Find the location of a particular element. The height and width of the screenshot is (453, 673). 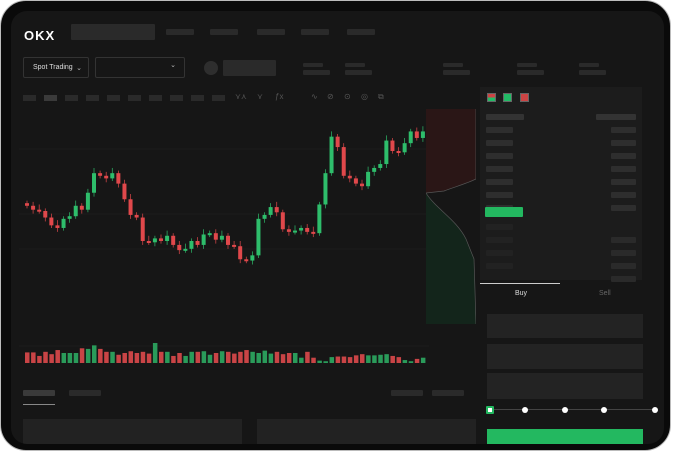

settings-icon: ⊙ is located at coordinates (347, 96).